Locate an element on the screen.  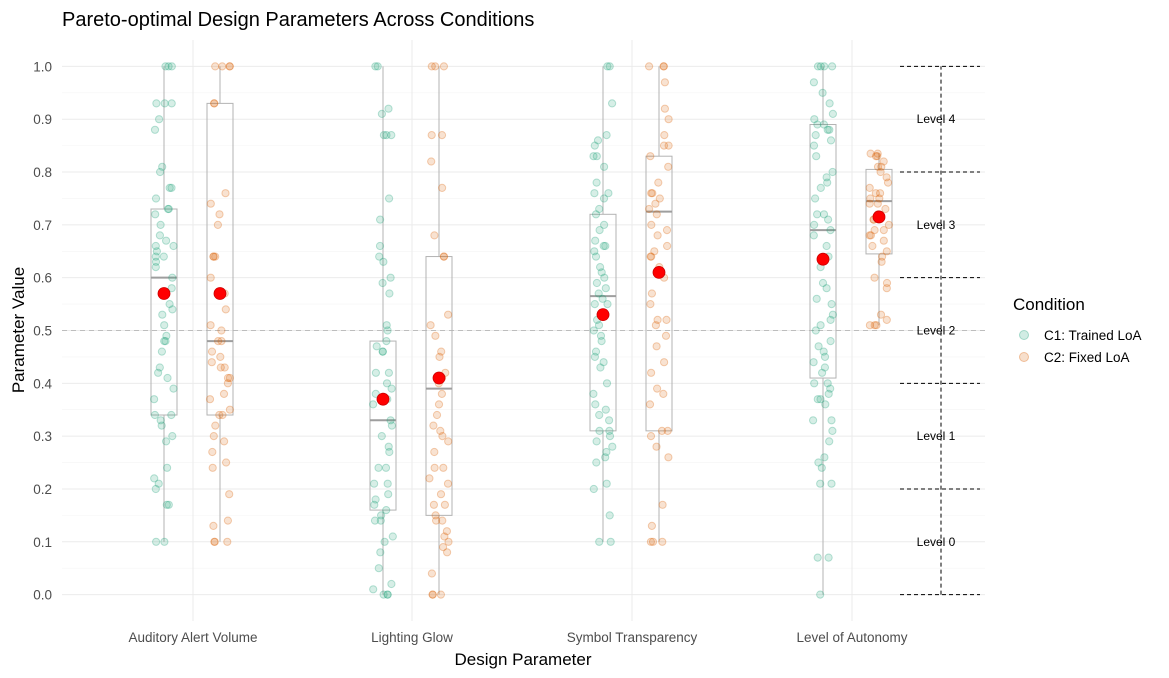
legend: Condition C1: Trained LoA C2: Fixed LoA is located at coordinates (1077, 330).